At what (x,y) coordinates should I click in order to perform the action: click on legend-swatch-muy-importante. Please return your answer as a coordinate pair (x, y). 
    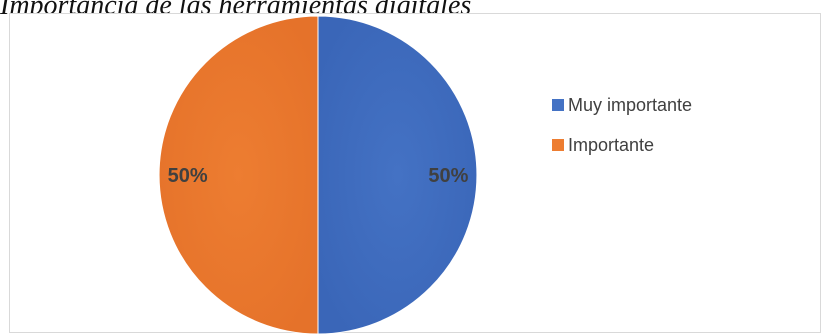
    Looking at the image, I should click on (558, 105).